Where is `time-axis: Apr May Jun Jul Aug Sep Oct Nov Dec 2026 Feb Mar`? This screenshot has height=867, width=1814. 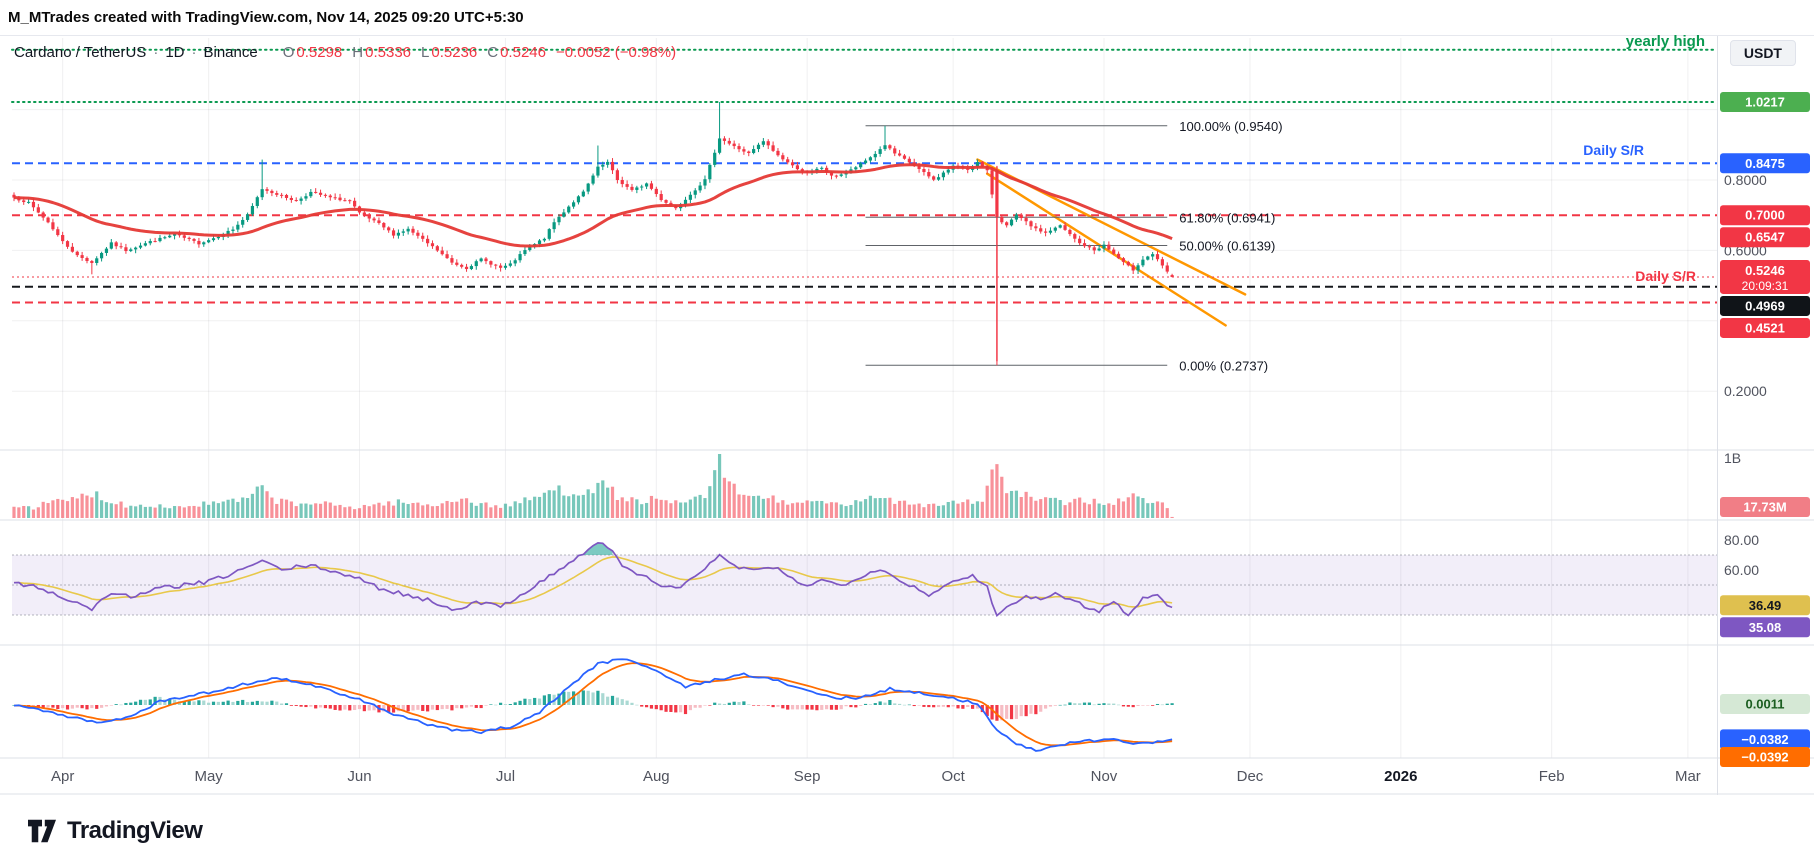 time-axis: Apr May Jun Jul Aug Sep Oct Nov Dec 2026 Feb Mar is located at coordinates (876, 776).